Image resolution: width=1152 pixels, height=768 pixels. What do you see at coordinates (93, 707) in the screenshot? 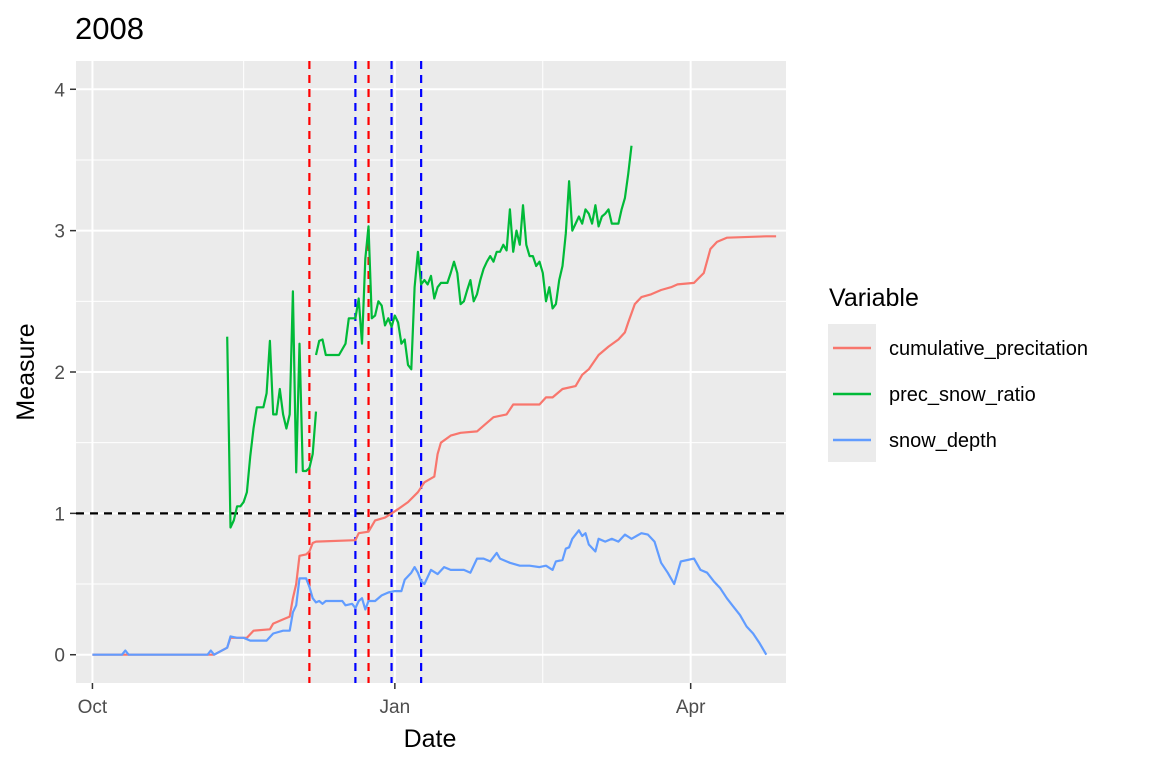
I see `x-tick-label: Oct` at bounding box center [93, 707].